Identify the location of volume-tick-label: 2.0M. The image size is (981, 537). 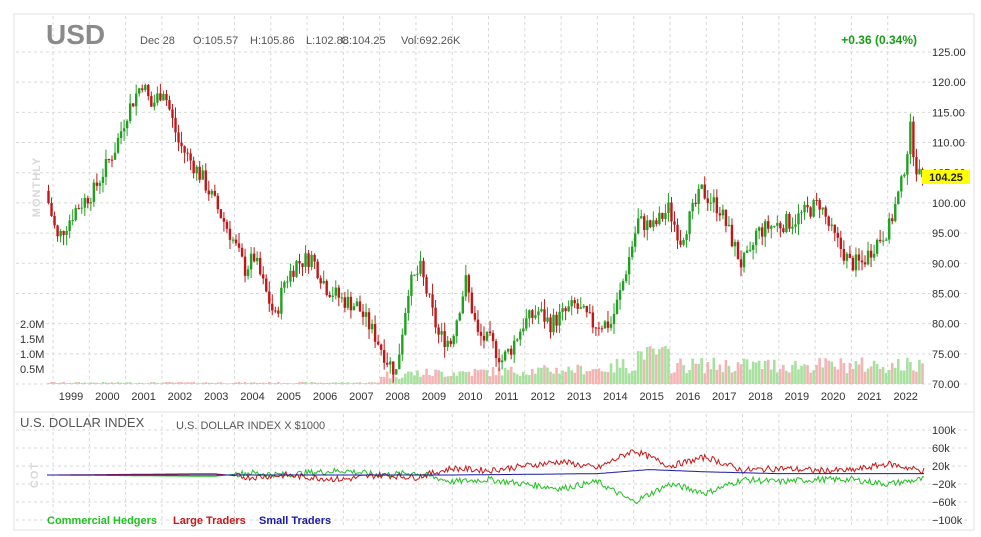
(32, 325).